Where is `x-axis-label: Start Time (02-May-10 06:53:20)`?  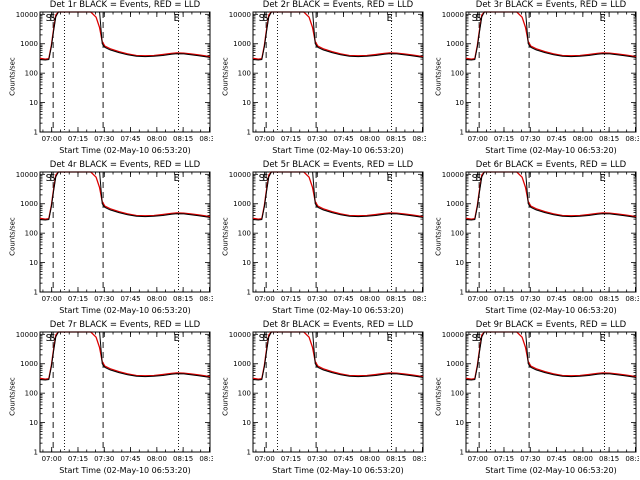 x-axis-label: Start Time (02-May-10 06:53:20) is located at coordinates (338, 470).